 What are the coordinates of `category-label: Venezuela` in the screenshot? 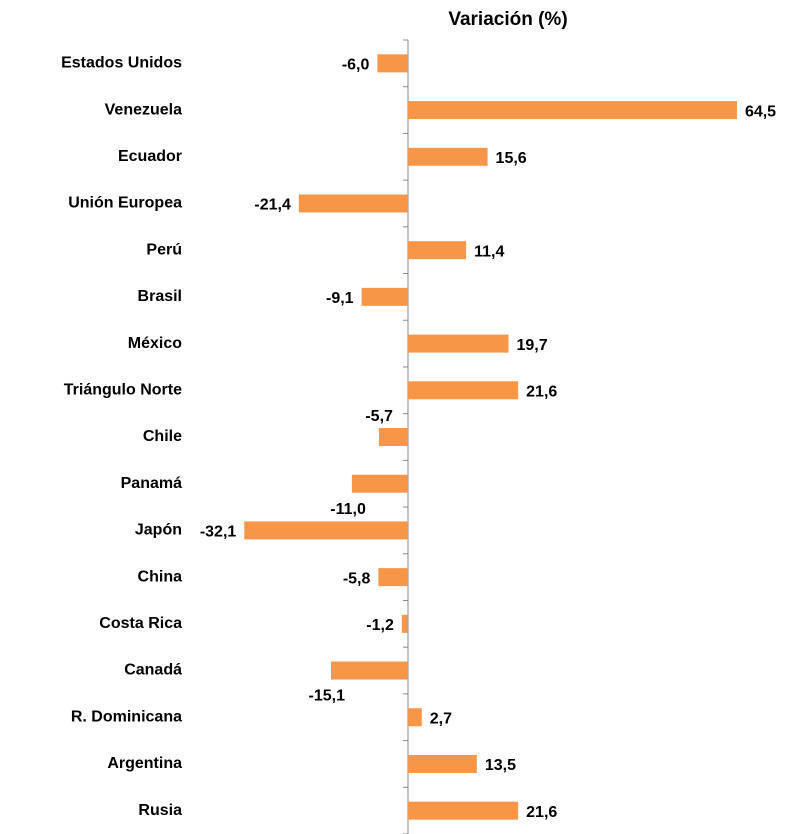 It's located at (143, 109).